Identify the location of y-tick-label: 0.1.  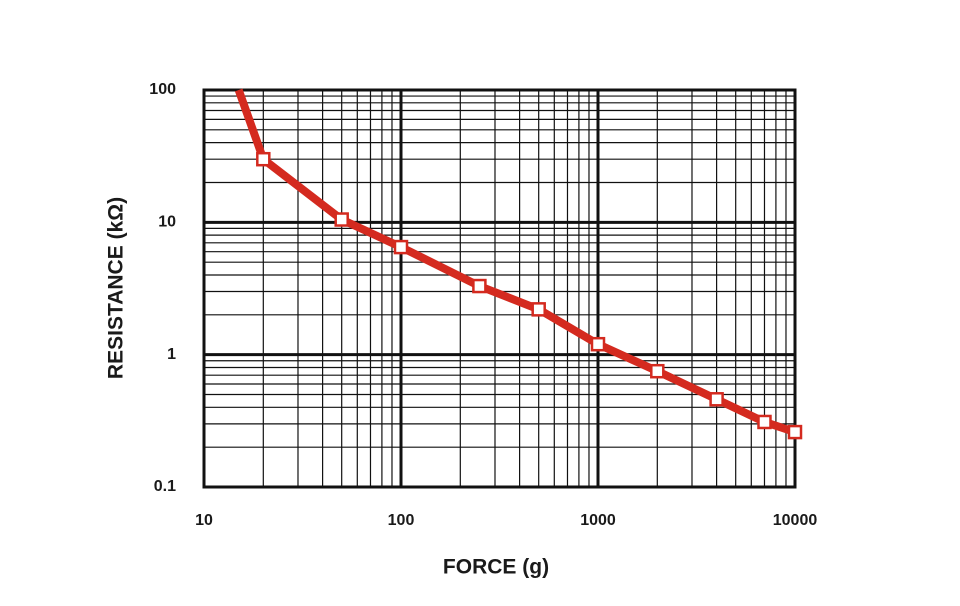
(165, 486).